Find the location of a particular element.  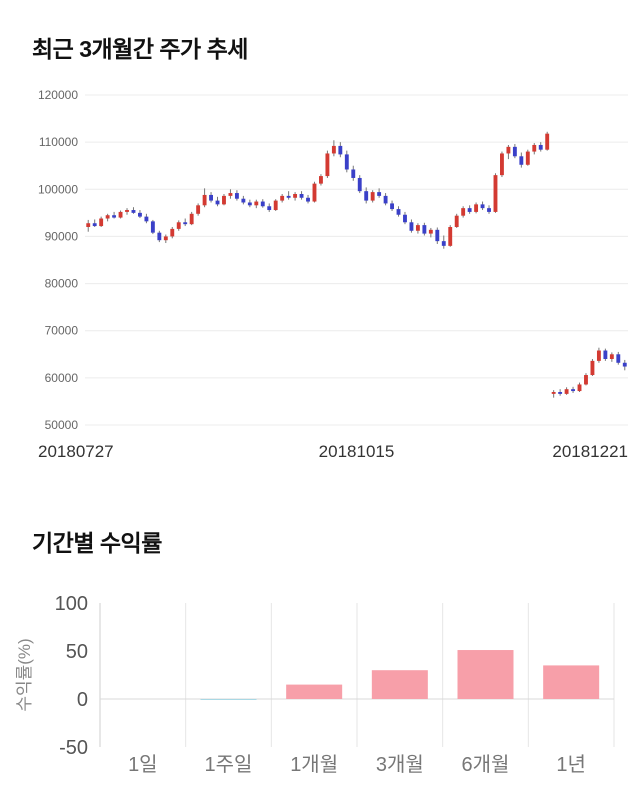

returns-category-label: 1년 is located at coordinates (571, 764).